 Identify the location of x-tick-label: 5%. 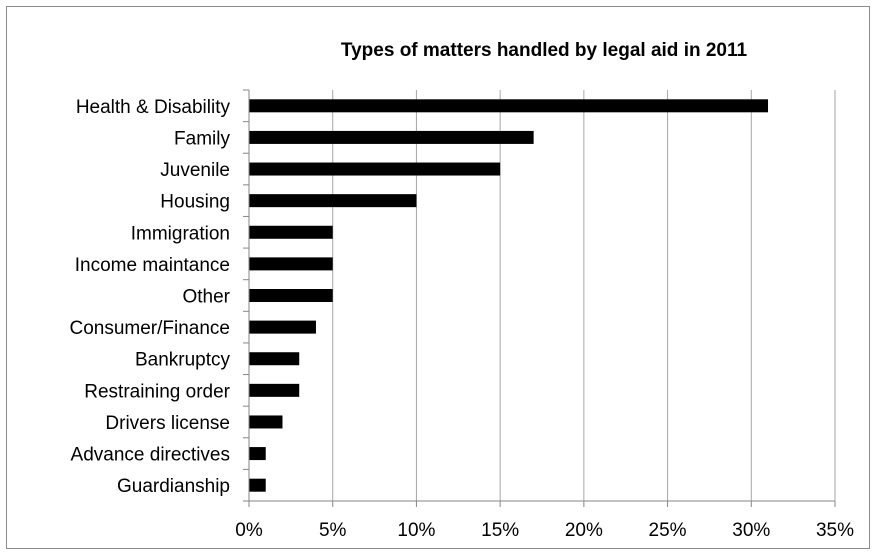
(333, 530).